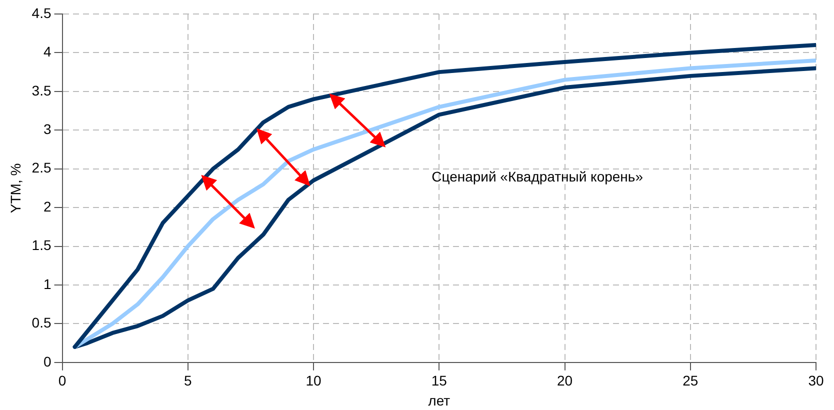 The image size is (834, 410). What do you see at coordinates (816, 380) in the screenshot?
I see `x-tick-label: 30` at bounding box center [816, 380].